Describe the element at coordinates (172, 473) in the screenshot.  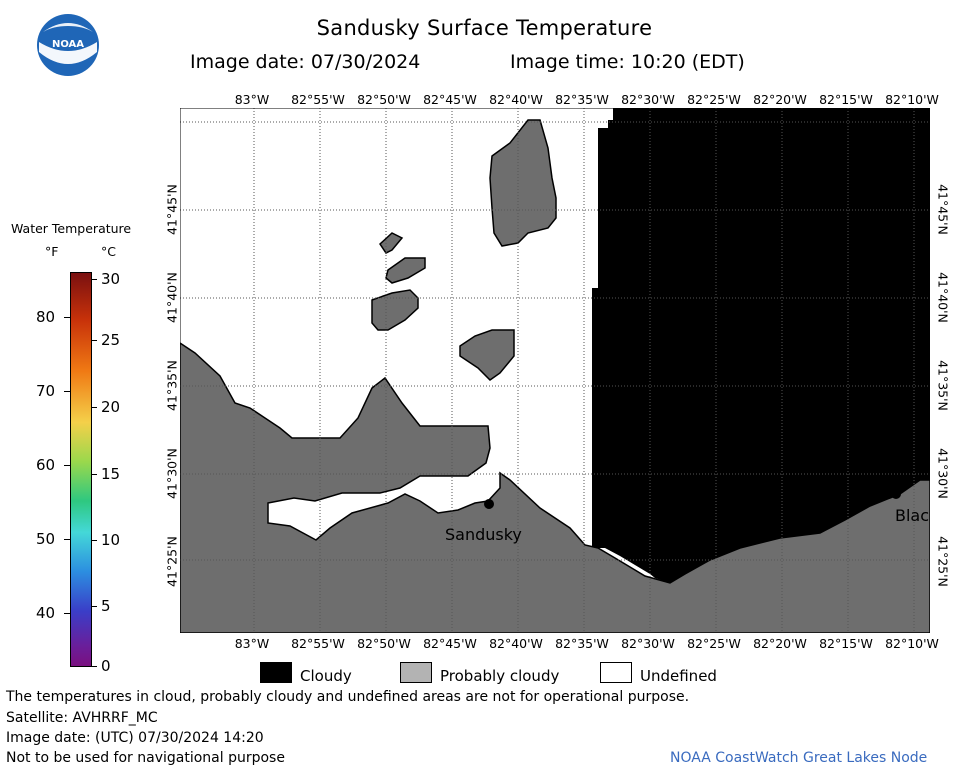
I see `lat-label-left: 41°30'N` at that location.